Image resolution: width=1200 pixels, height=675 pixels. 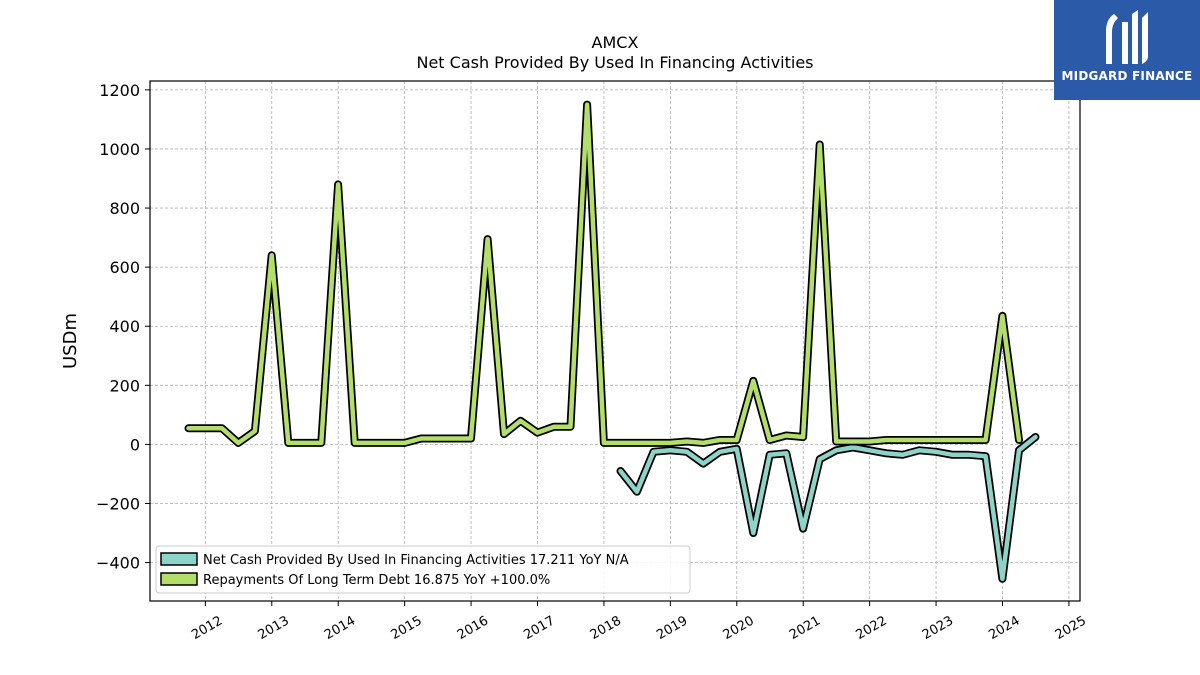 What do you see at coordinates (119, 90) in the screenshot?
I see `y-tick-label: 1200` at bounding box center [119, 90].